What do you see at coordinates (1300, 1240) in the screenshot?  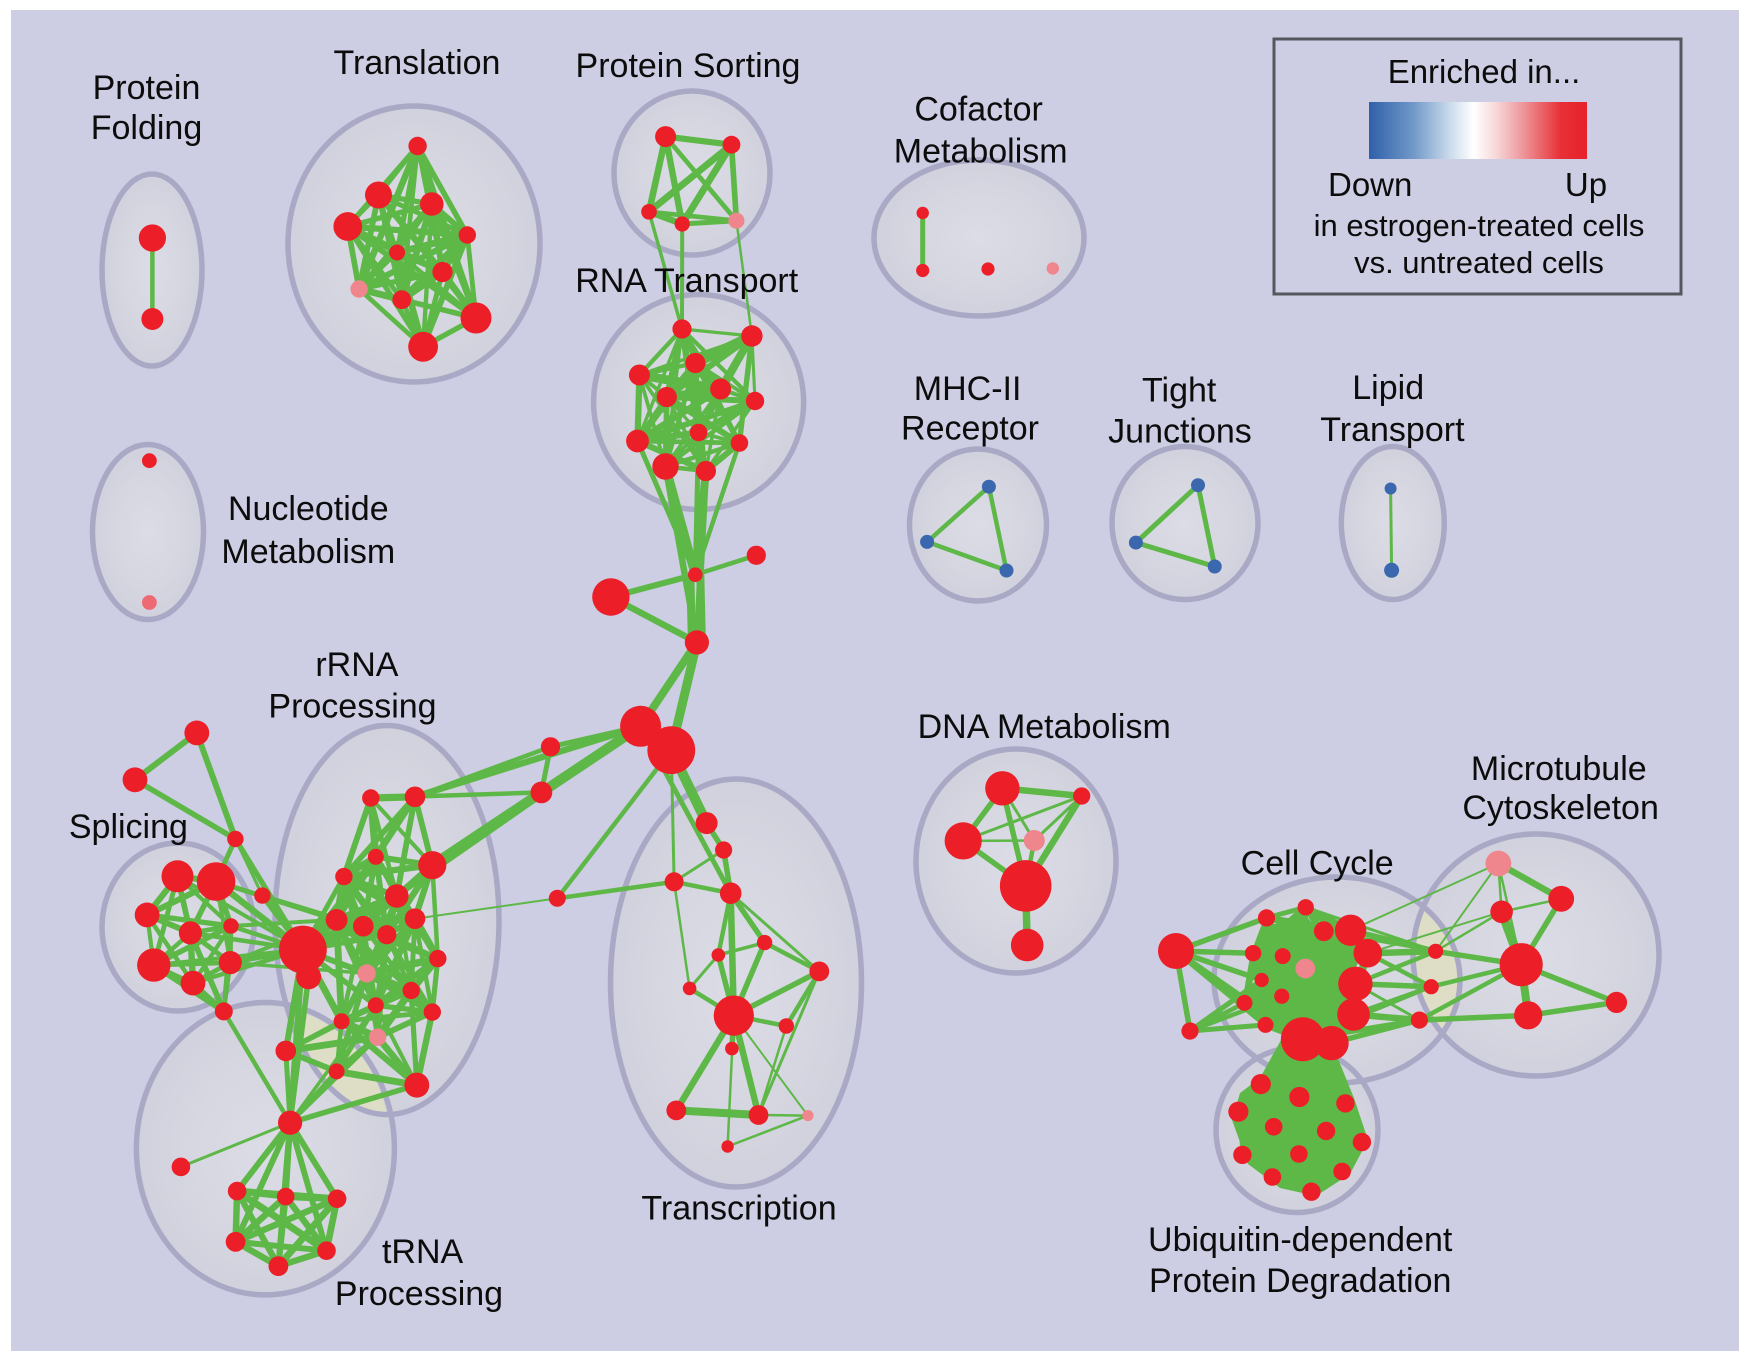 I see `svg-text: Ubiquitin-dependent` at bounding box center [1300, 1240].